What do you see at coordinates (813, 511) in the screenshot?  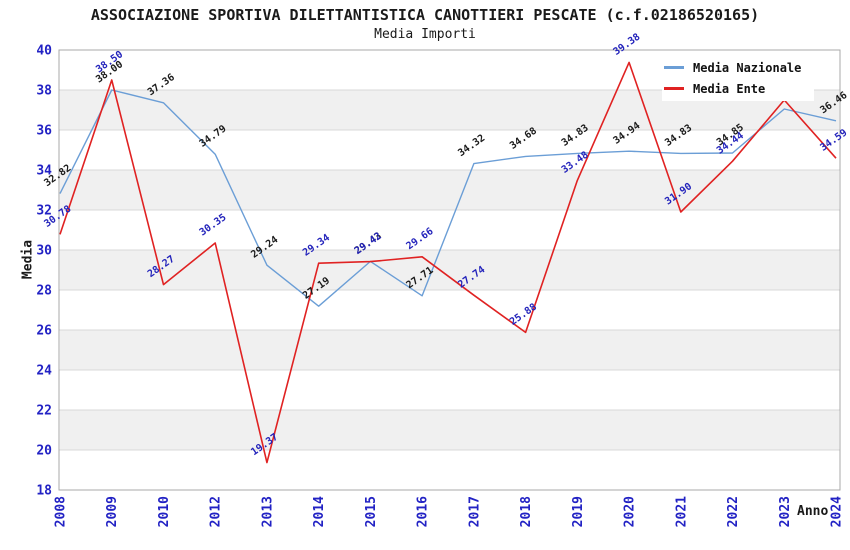 I see `x-axis-title: Anno` at bounding box center [813, 511].